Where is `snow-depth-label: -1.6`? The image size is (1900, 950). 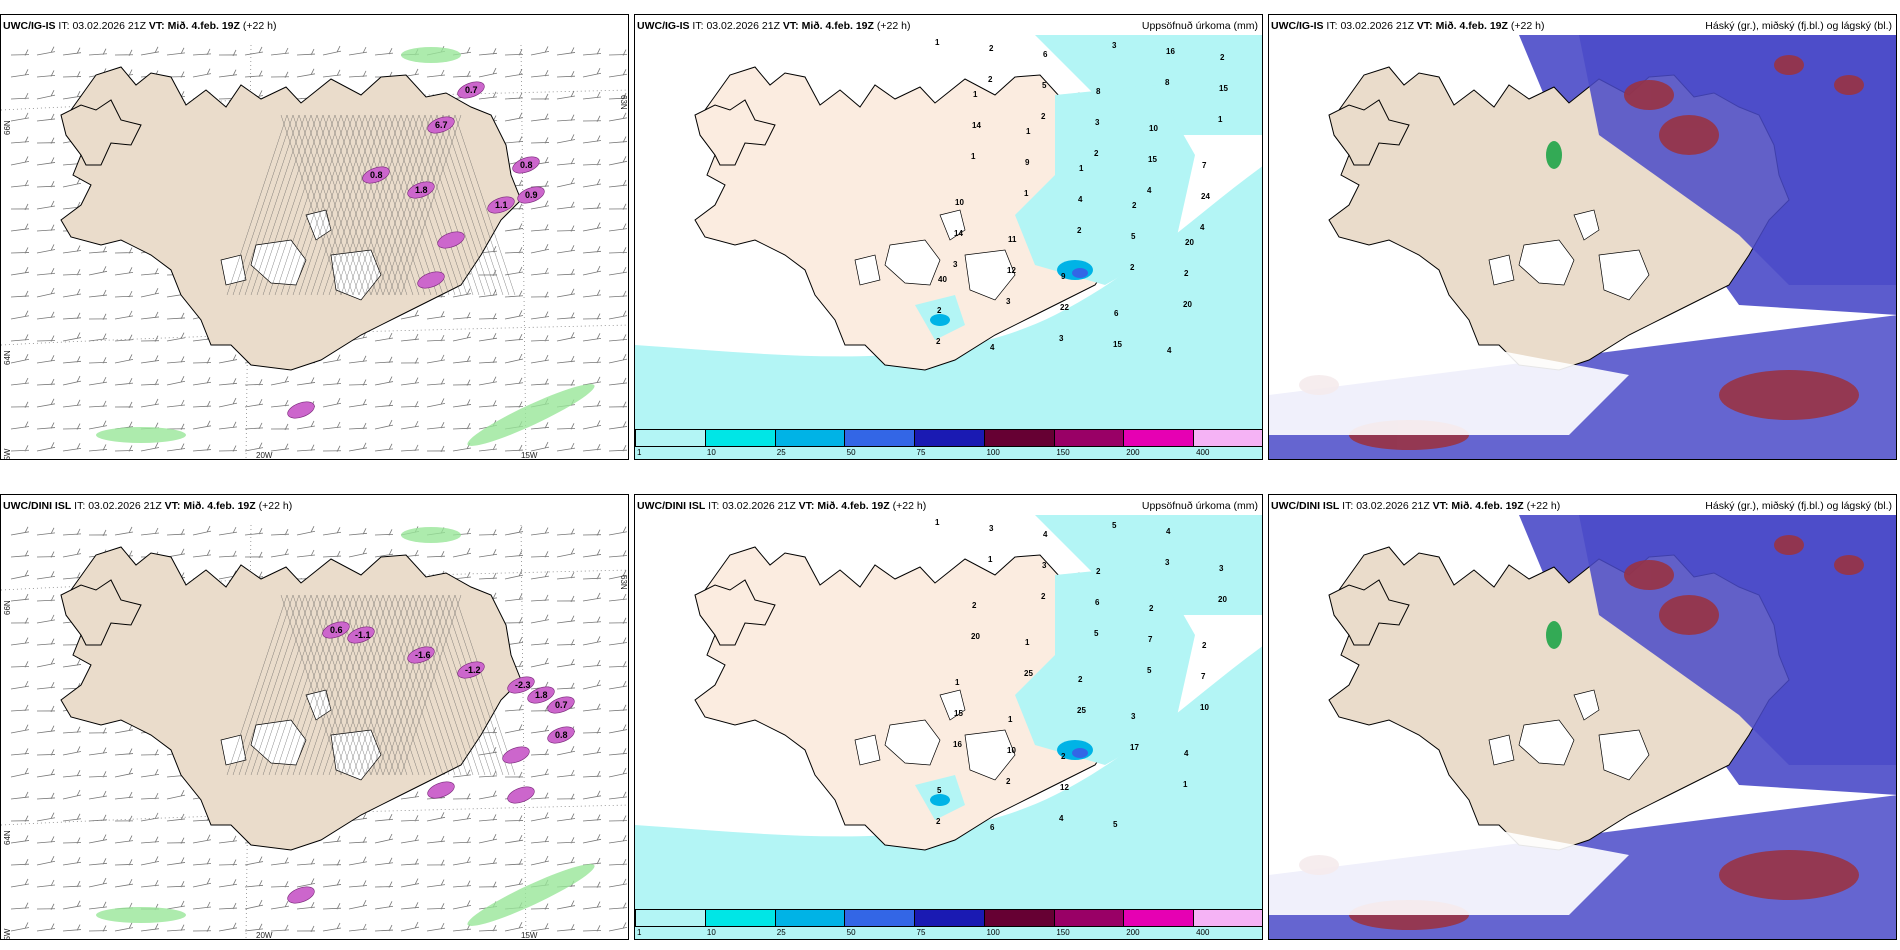 snow-depth-label: -1.6 is located at coordinates (423, 655).